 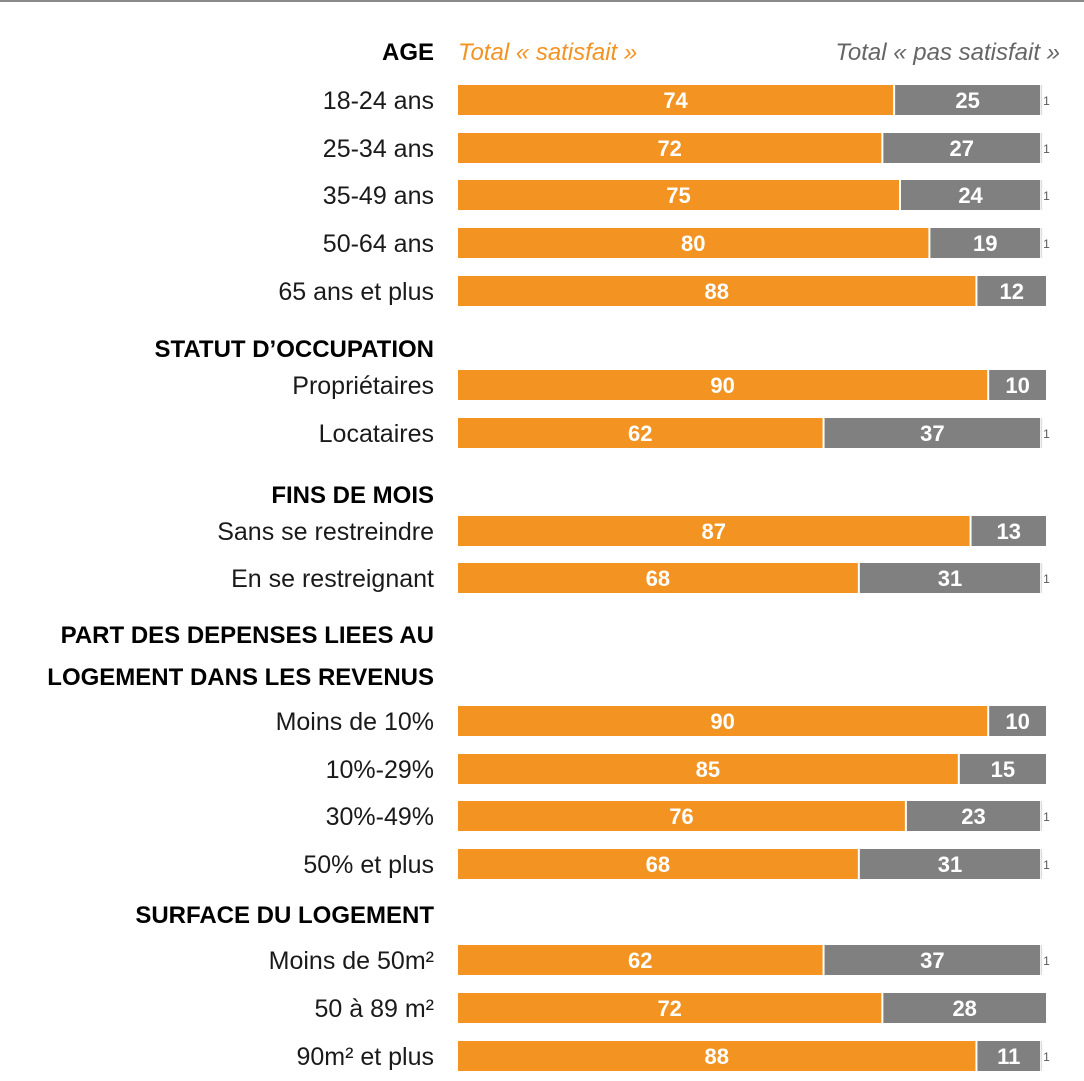 What do you see at coordinates (325, 532) in the screenshot?
I see `category-label: Sans se restreindre` at bounding box center [325, 532].